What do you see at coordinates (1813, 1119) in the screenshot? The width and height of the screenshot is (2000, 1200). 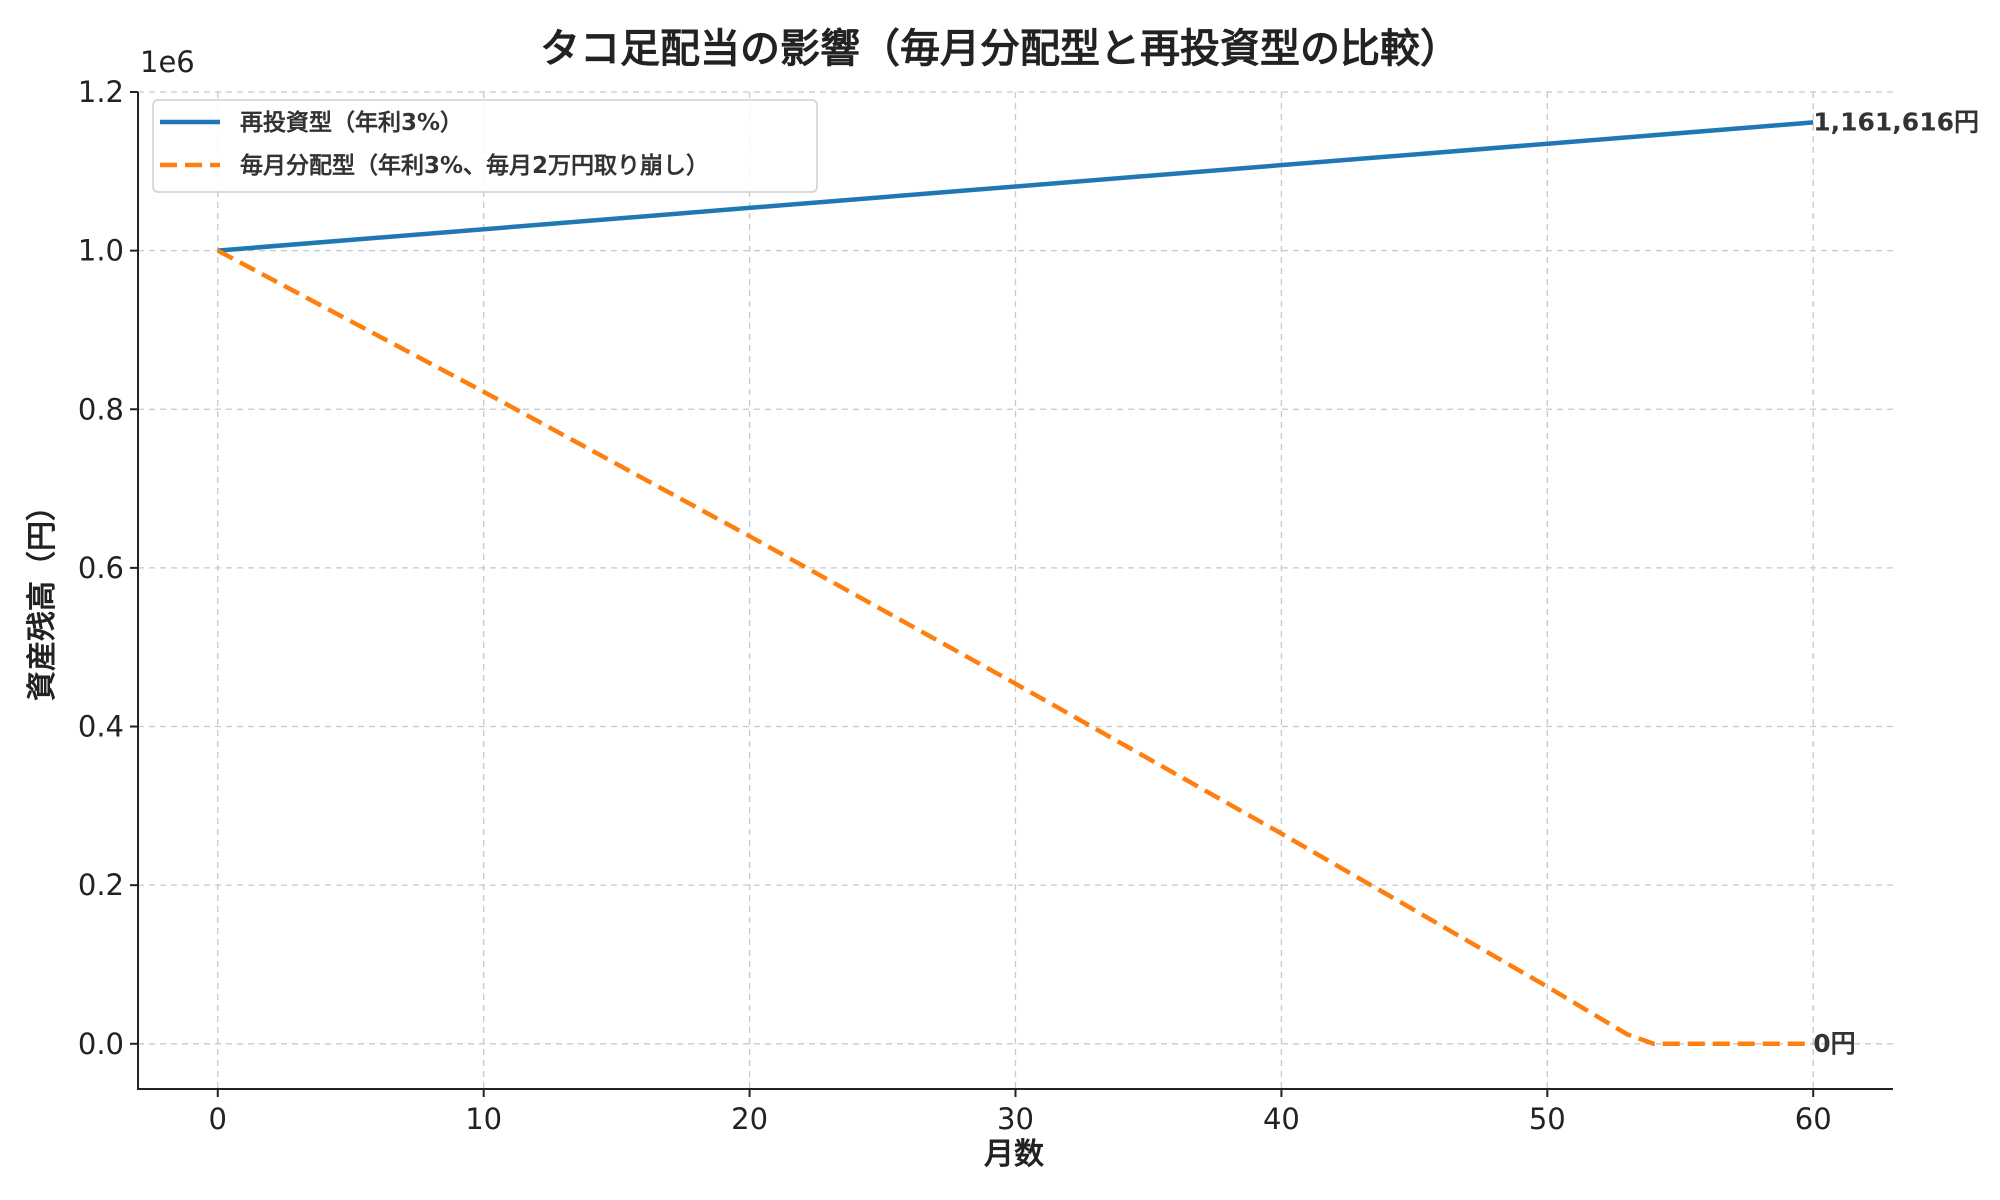 I see `x-tick-label: 60` at bounding box center [1813, 1119].